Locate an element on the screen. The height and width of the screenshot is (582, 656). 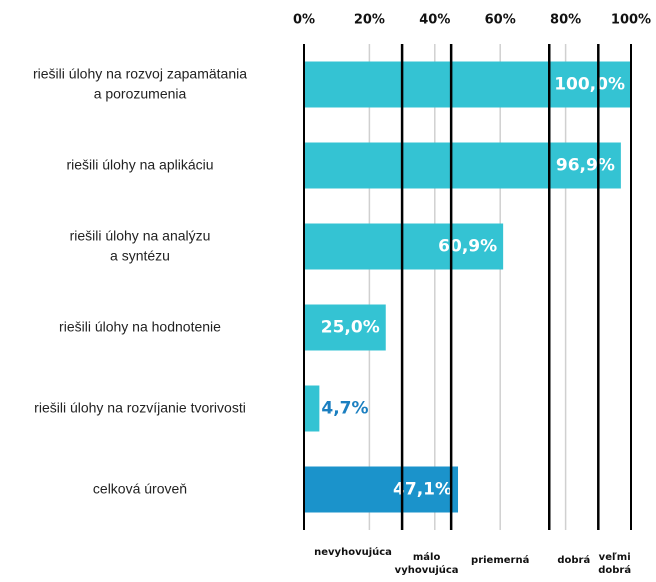
value-label: 47,1% is located at coordinates (422, 490).